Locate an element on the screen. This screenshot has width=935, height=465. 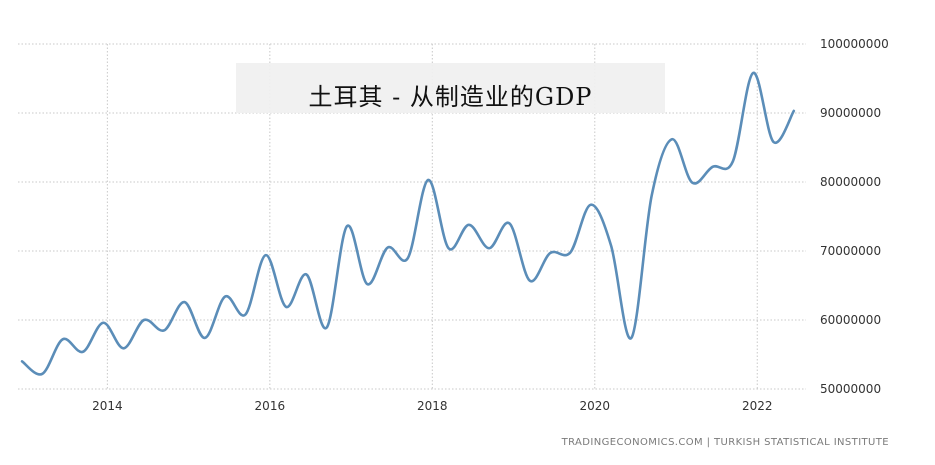
x-tick-label: 2014 is located at coordinates (107, 406).